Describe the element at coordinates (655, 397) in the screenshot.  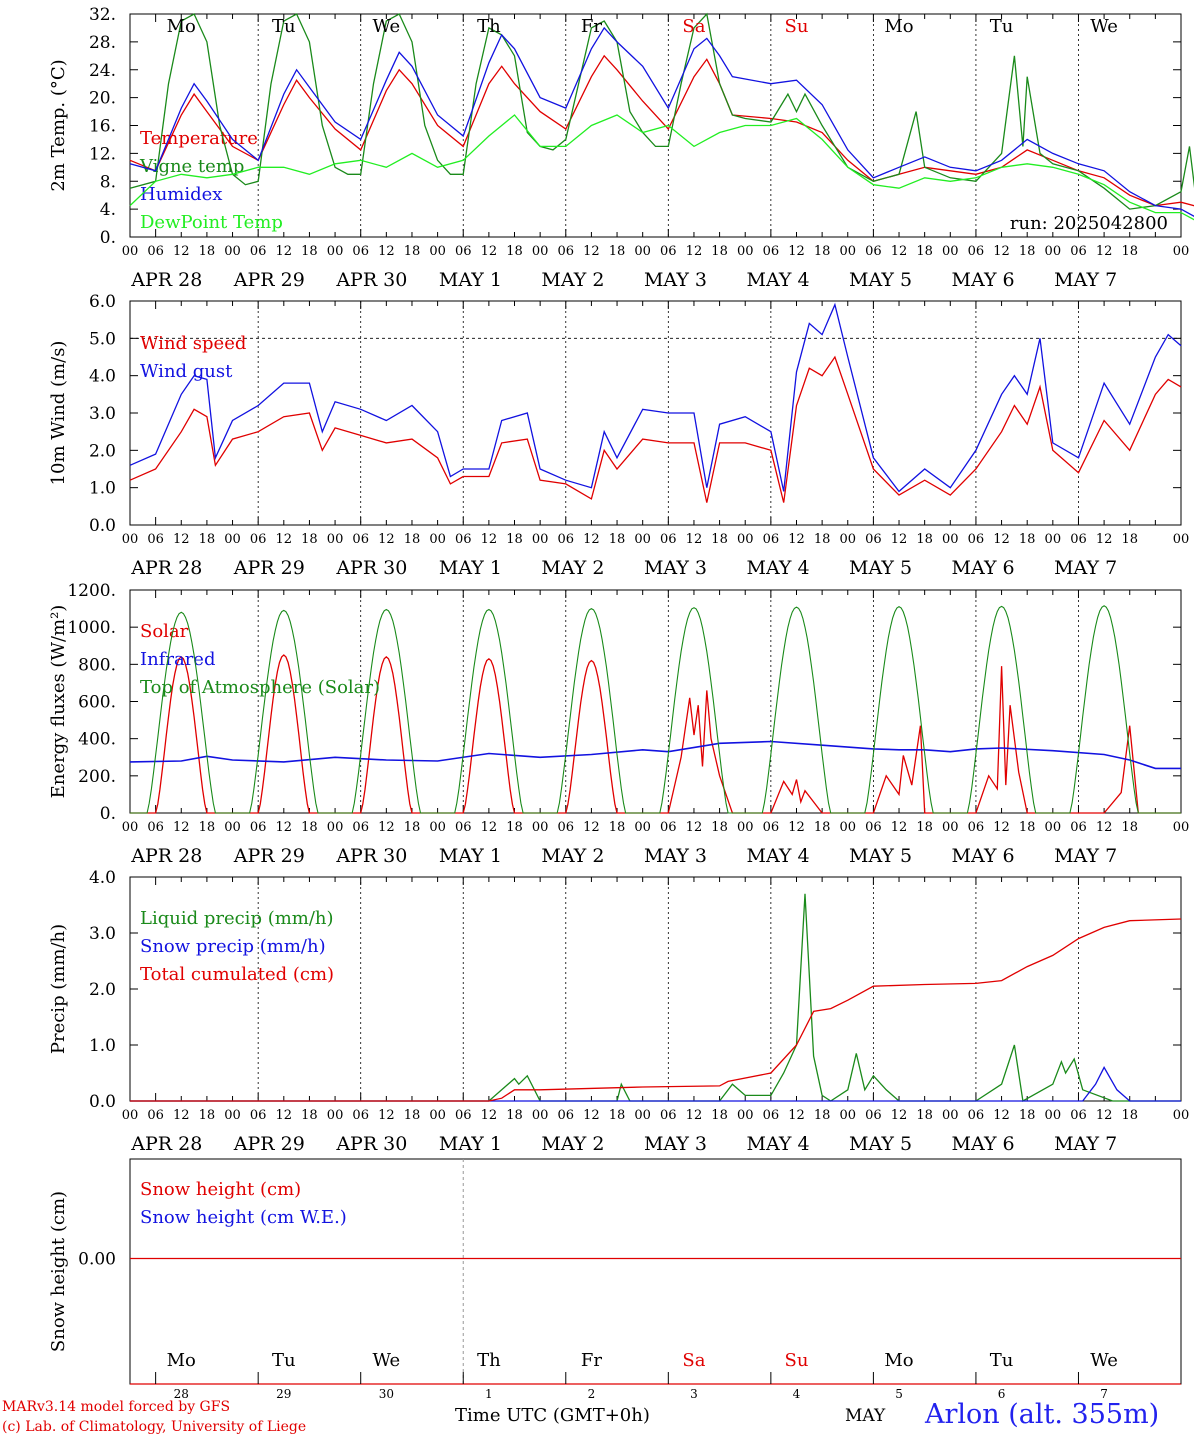
I see `series-wind-gust` at that location.